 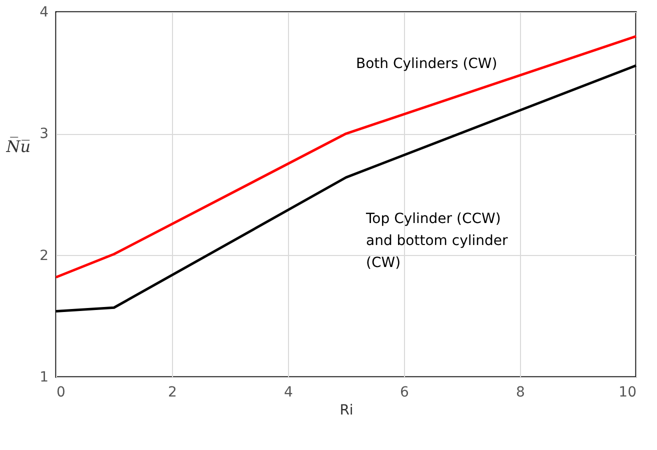 I want to click on x-tick-label: 4, so click(x=289, y=392).